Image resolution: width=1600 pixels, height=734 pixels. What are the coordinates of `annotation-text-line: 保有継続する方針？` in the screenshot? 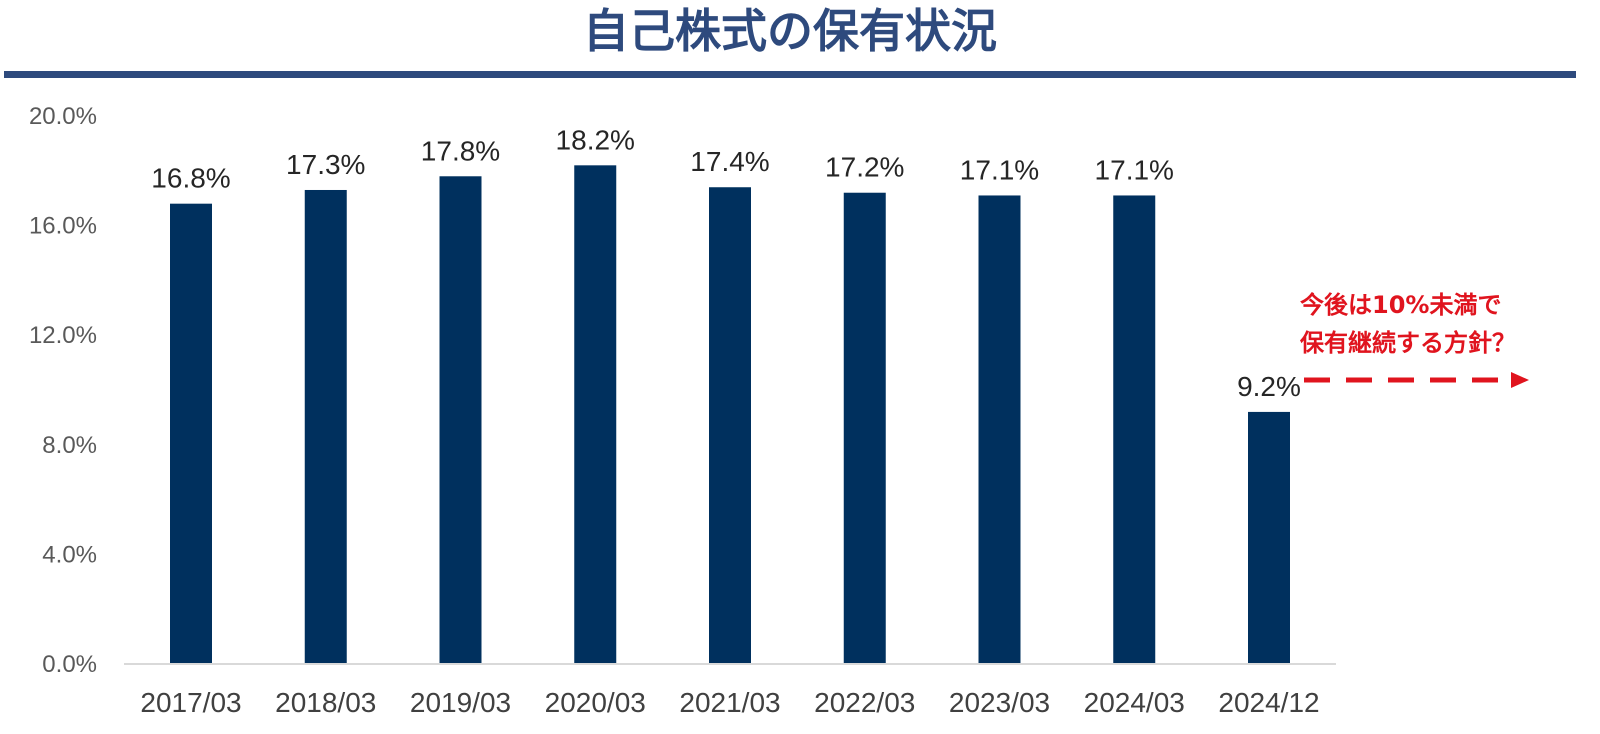 It's located at (1407, 343).